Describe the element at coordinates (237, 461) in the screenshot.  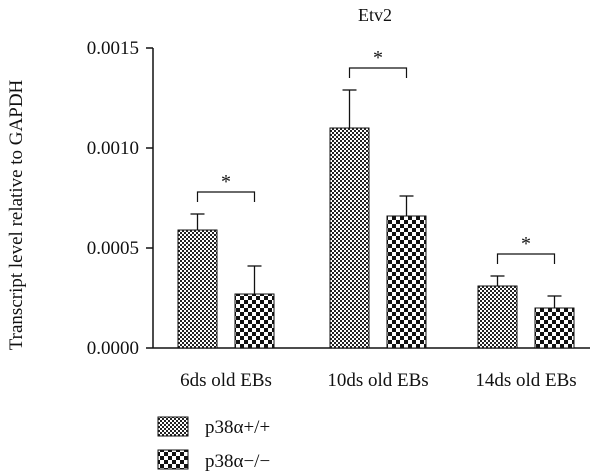
I see `legend-label-series-2: p38α−/−` at that location.